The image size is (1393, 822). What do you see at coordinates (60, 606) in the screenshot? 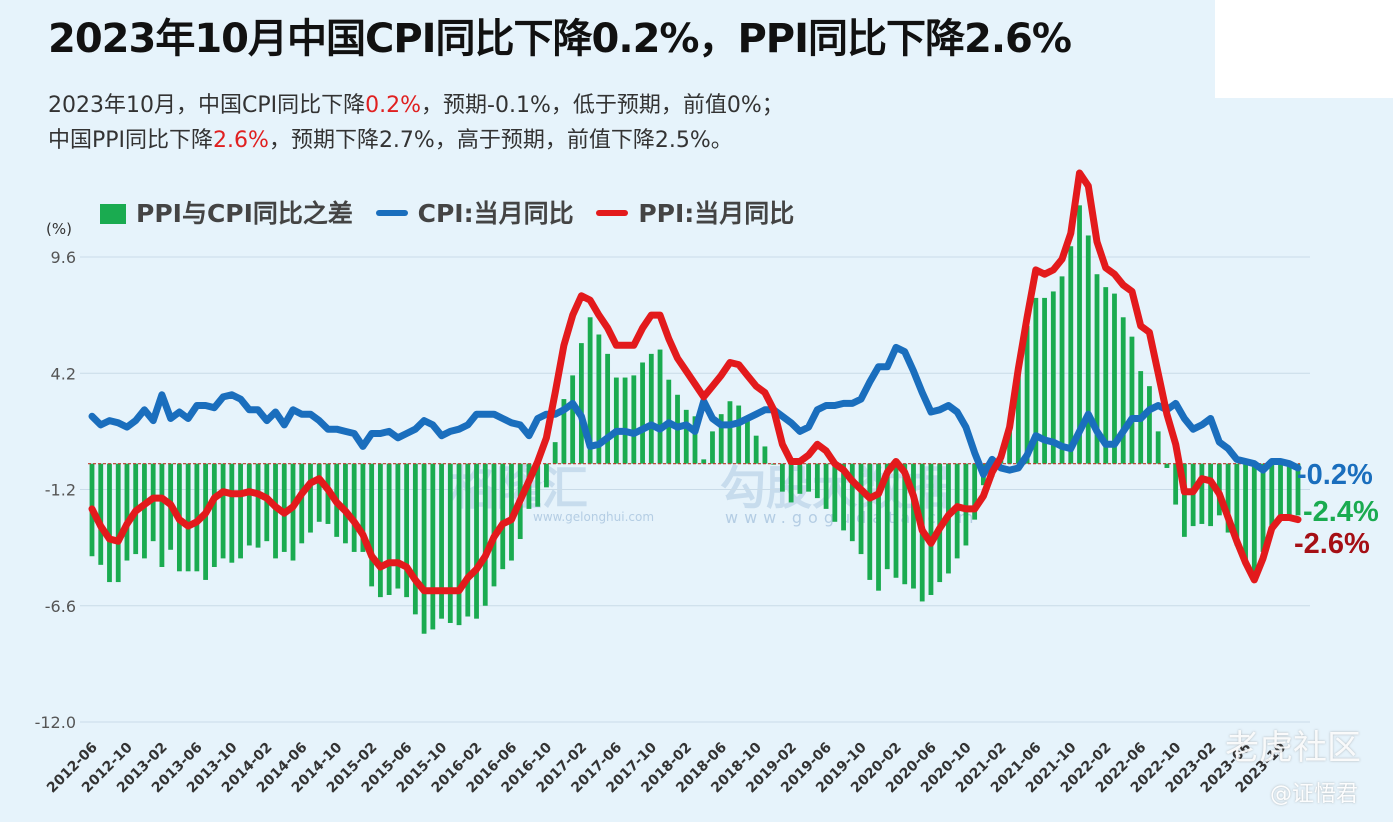
I see `y-tick-label: -6.6` at bounding box center [60, 606].